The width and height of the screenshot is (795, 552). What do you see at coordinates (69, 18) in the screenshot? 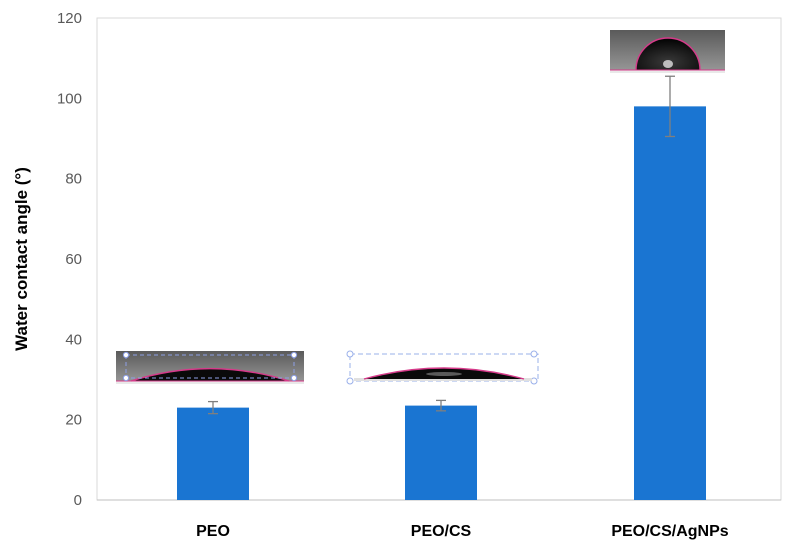
I see `y-tick-label: 120` at bounding box center [69, 18].